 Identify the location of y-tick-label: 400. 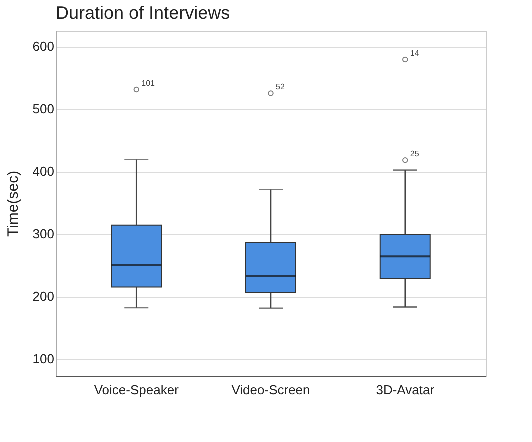
(43, 172).